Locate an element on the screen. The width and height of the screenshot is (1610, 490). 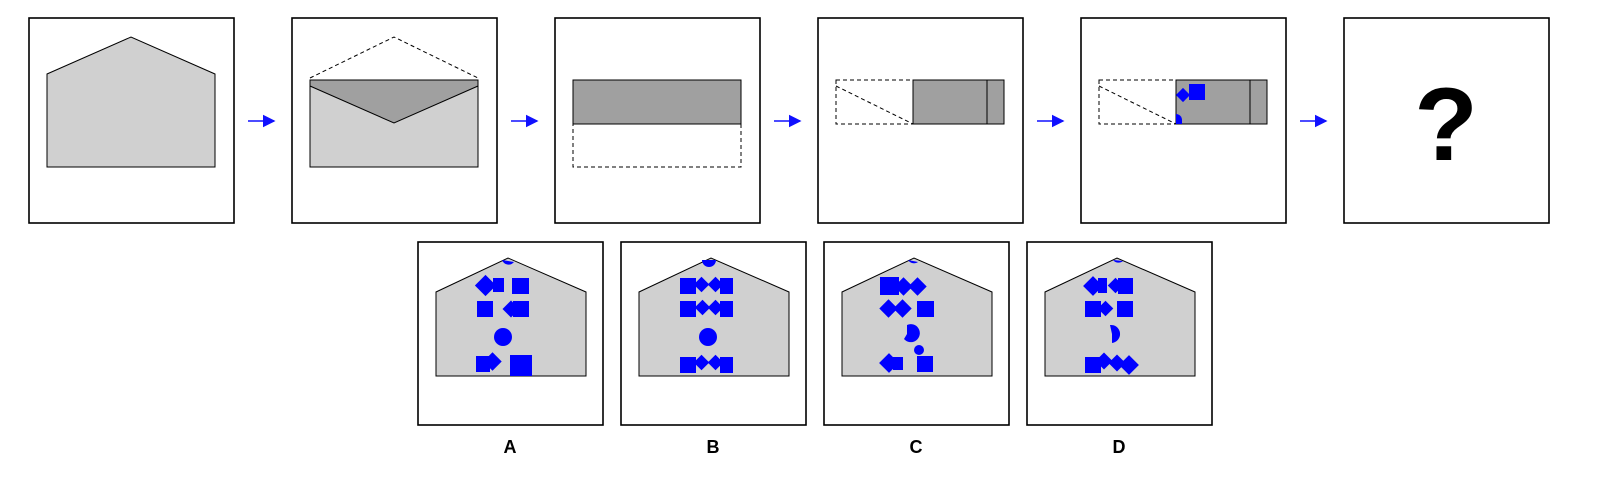
step-3-panel is located at coordinates (657, 120).